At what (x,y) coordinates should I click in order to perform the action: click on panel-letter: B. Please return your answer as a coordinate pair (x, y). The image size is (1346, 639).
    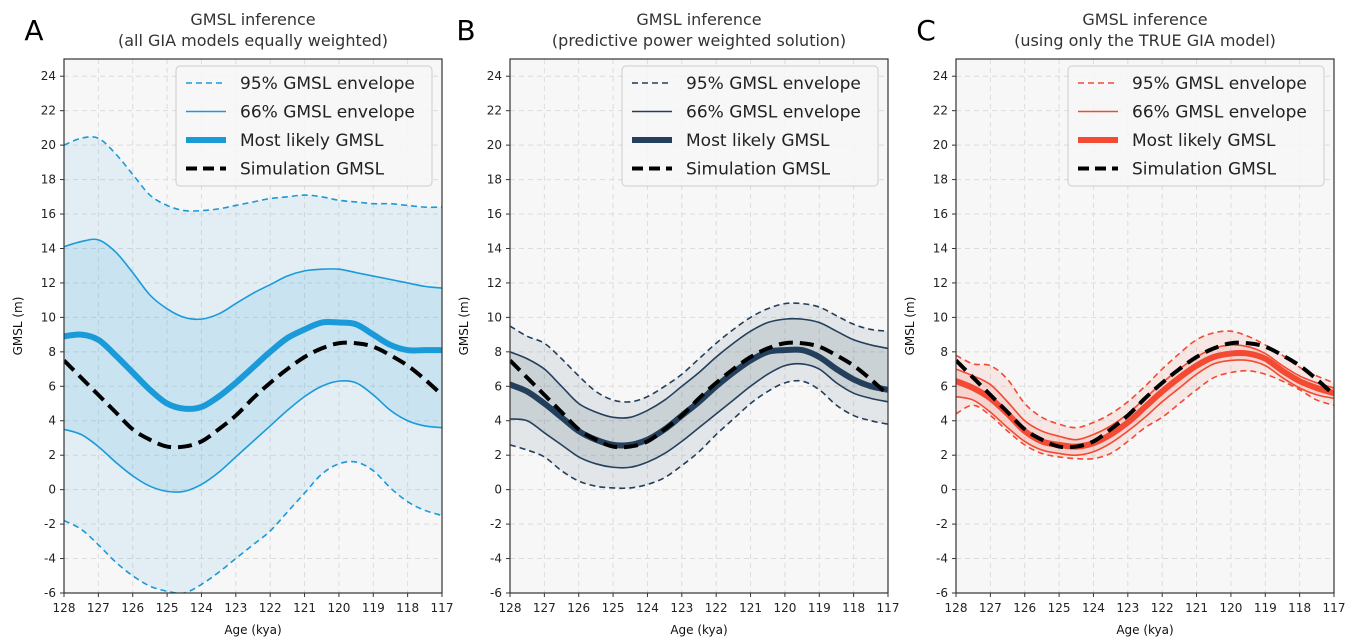
    Looking at the image, I should click on (465, 30).